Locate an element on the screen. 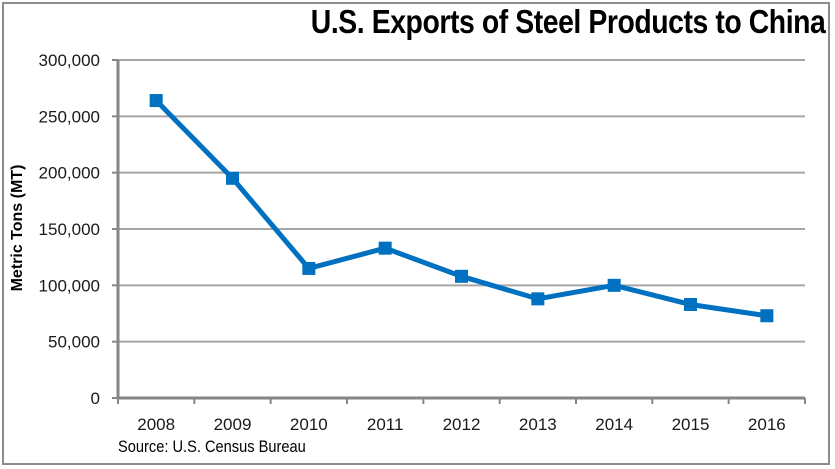  y-tick-label: 0 is located at coordinates (95, 398).